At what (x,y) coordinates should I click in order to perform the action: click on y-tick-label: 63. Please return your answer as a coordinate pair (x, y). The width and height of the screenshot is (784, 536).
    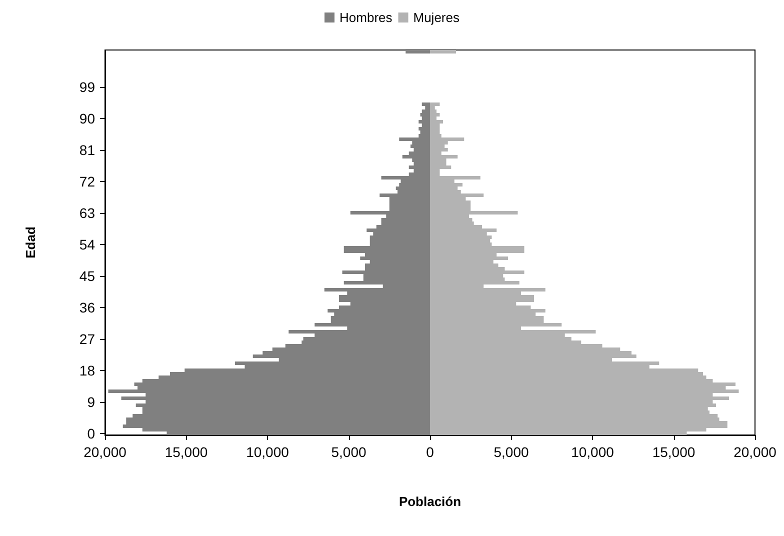
    Looking at the image, I should click on (87, 212).